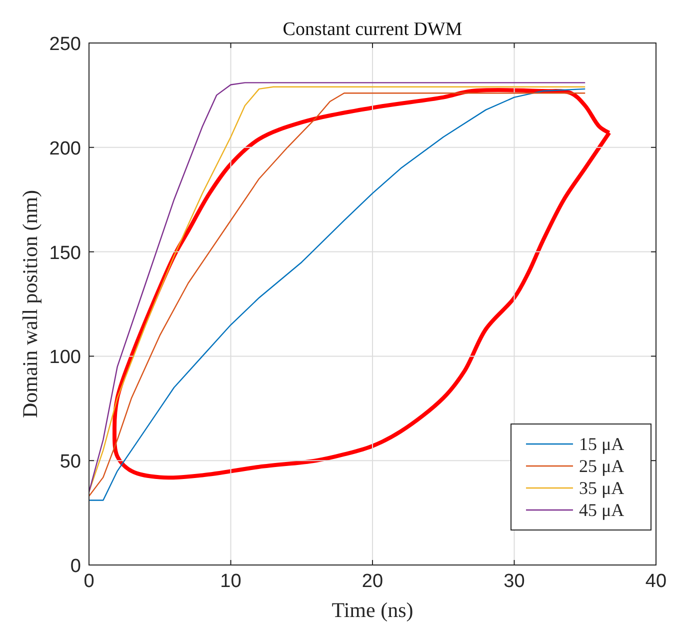 Image resolution: width=679 pixels, height=634 pixels. What do you see at coordinates (514, 581) in the screenshot?
I see `x-tick-label: 30` at bounding box center [514, 581].